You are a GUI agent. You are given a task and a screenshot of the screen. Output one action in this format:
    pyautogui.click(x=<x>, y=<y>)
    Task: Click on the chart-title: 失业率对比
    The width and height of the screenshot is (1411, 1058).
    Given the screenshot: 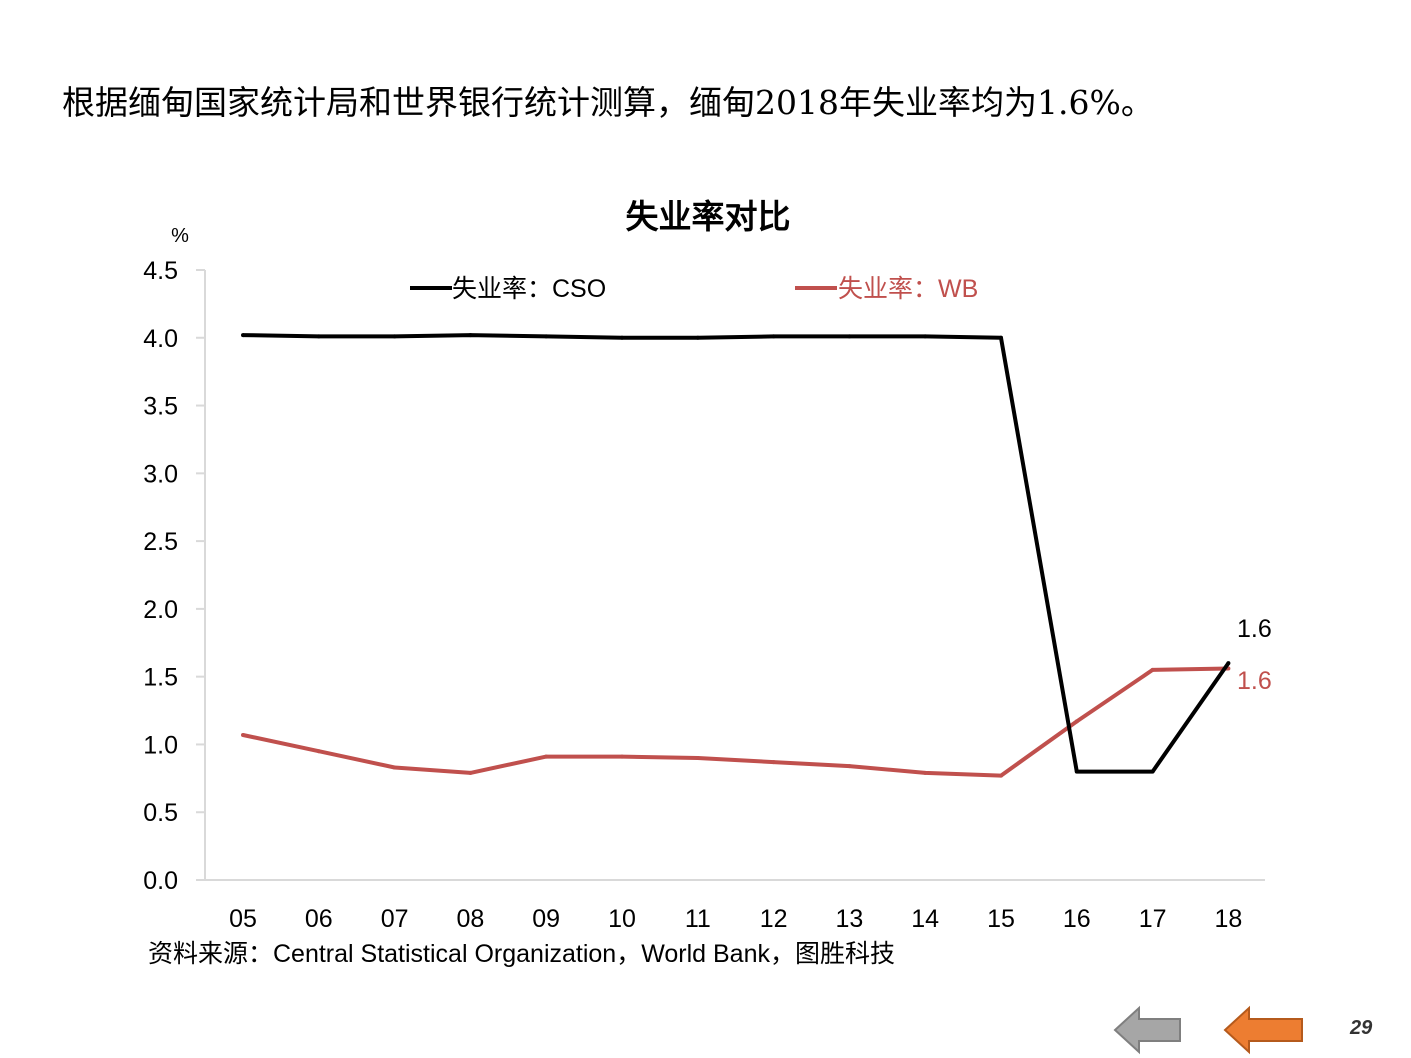 What is the action you would take?
    pyautogui.click(x=708, y=216)
    